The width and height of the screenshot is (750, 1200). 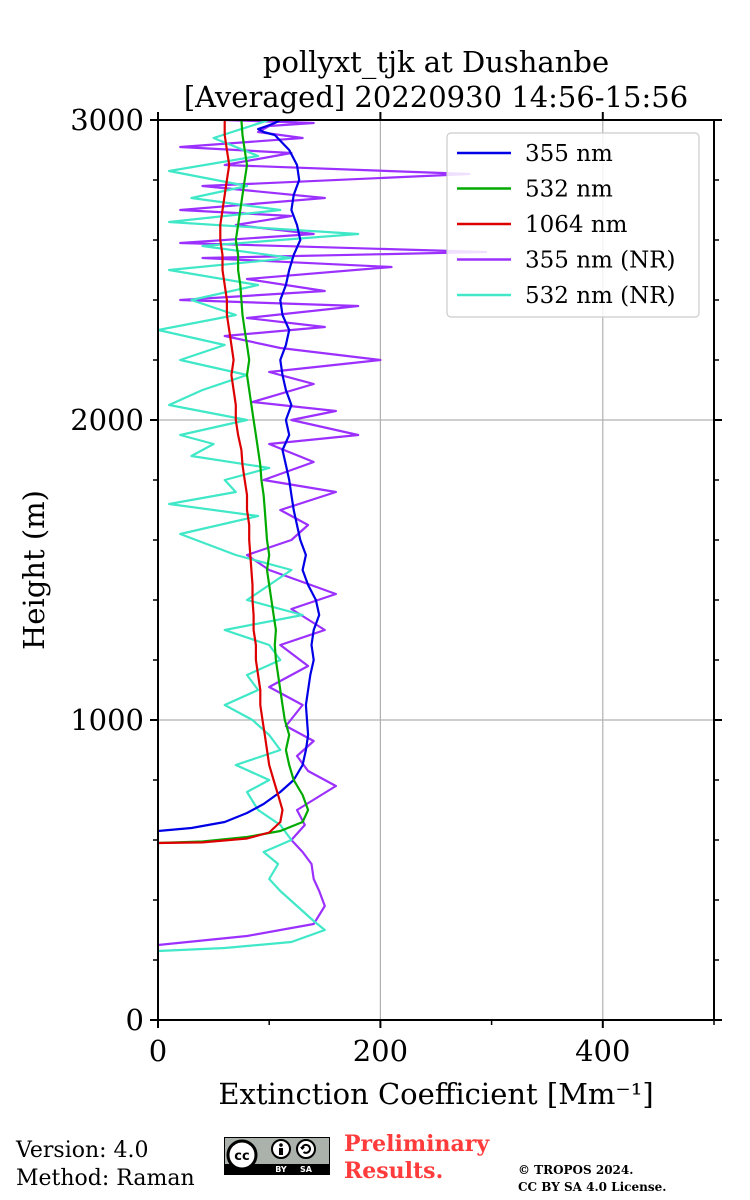 What do you see at coordinates (306, 1149) in the screenshot?
I see `share-alike-icon` at bounding box center [306, 1149].